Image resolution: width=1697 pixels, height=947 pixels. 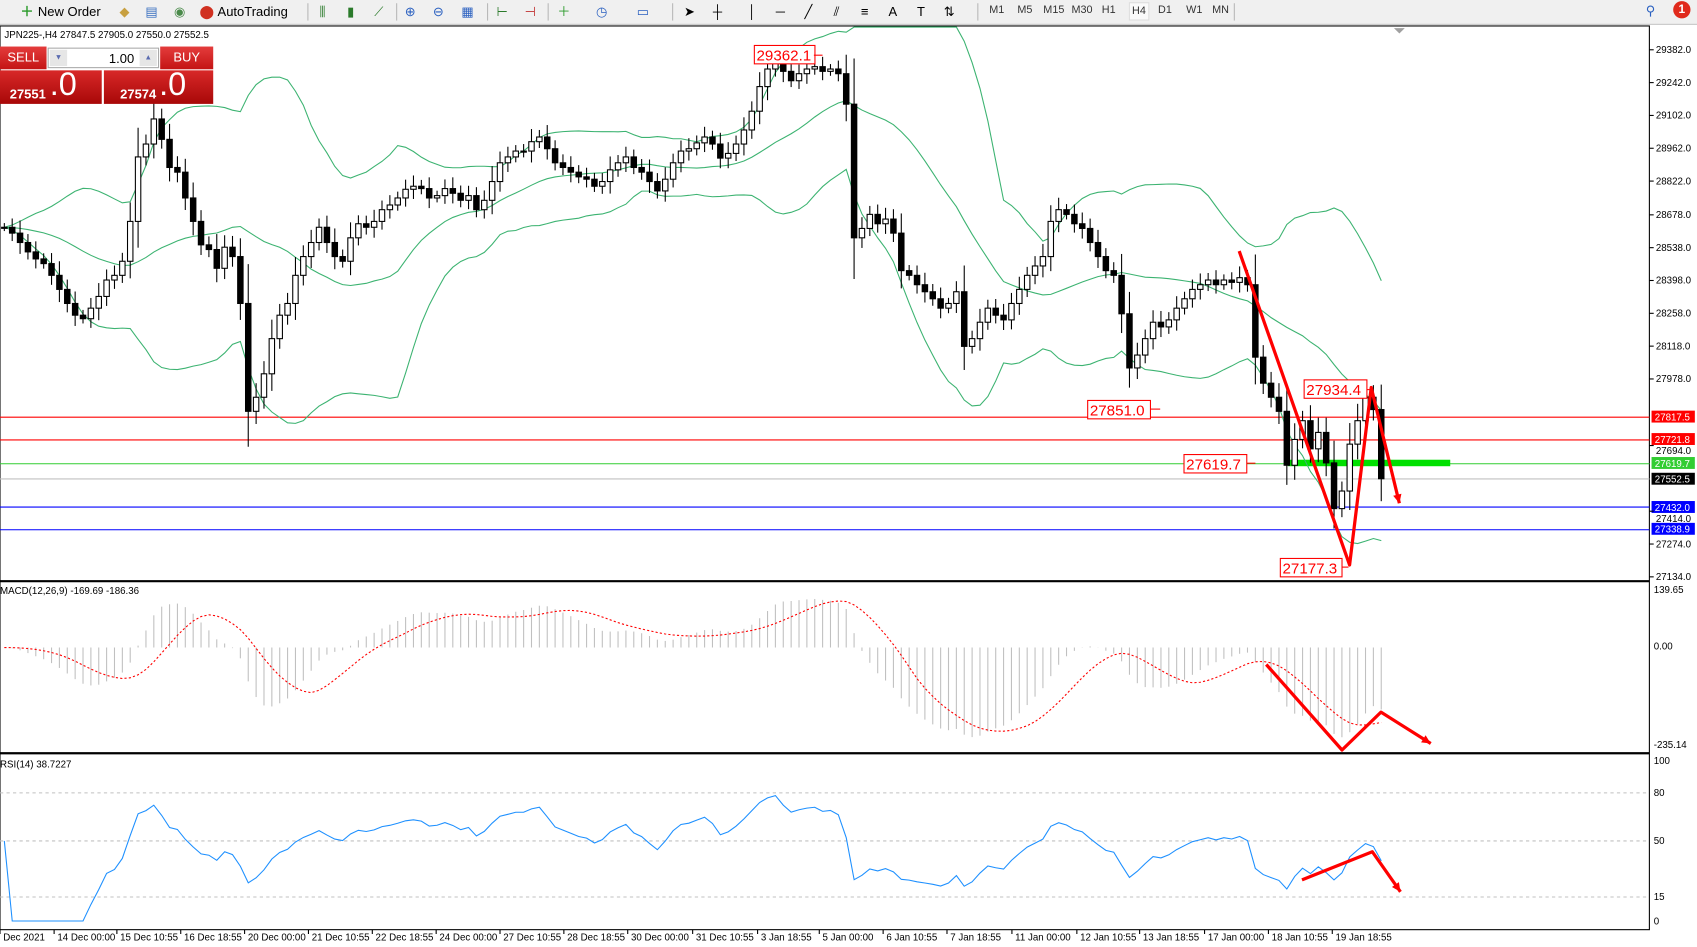 What do you see at coordinates (502, 12) in the screenshot?
I see `autoscroll-icon: ⊢` at bounding box center [502, 12].